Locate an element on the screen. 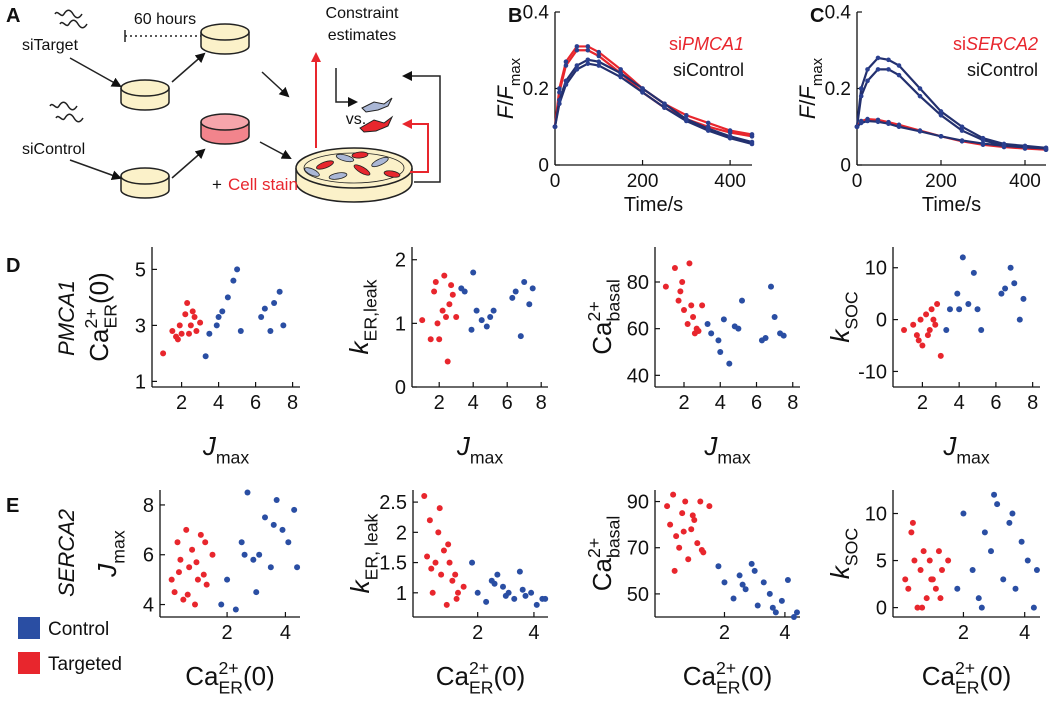 The image size is (1050, 701). x-axis-label: Ca2+ ER(0) is located at coordinates (967, 677).